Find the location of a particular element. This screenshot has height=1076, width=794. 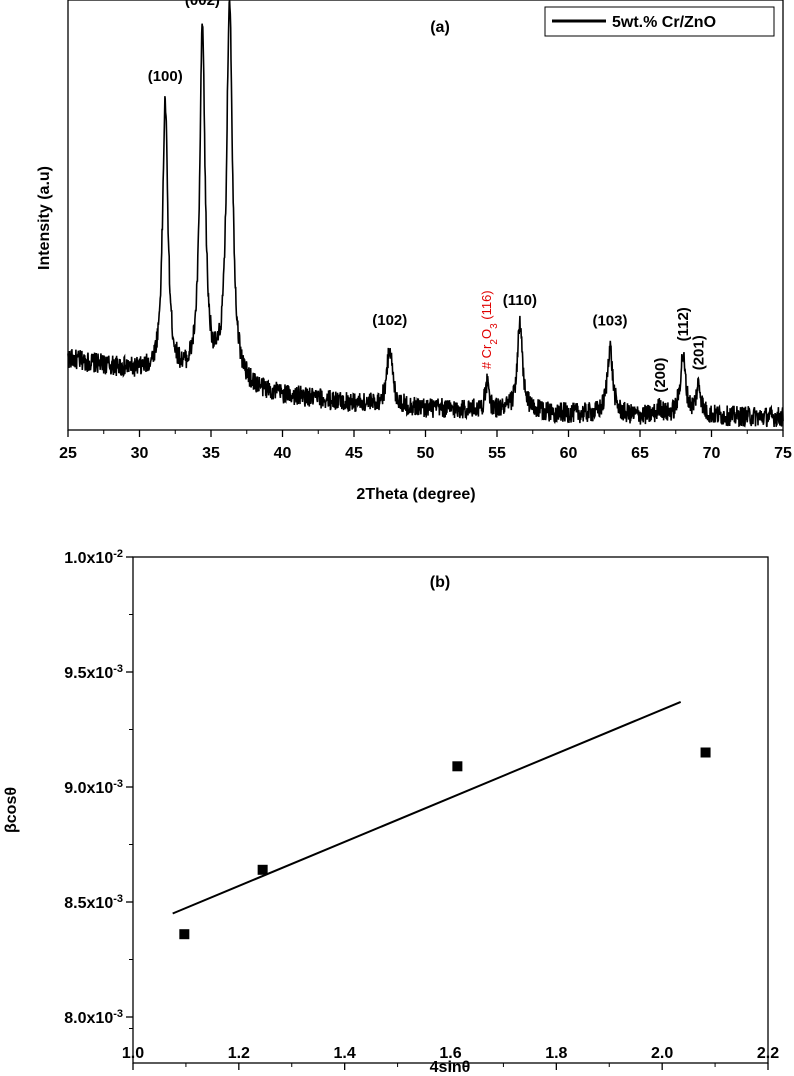

panel-b-fit-line-group is located at coordinates (427, 807).